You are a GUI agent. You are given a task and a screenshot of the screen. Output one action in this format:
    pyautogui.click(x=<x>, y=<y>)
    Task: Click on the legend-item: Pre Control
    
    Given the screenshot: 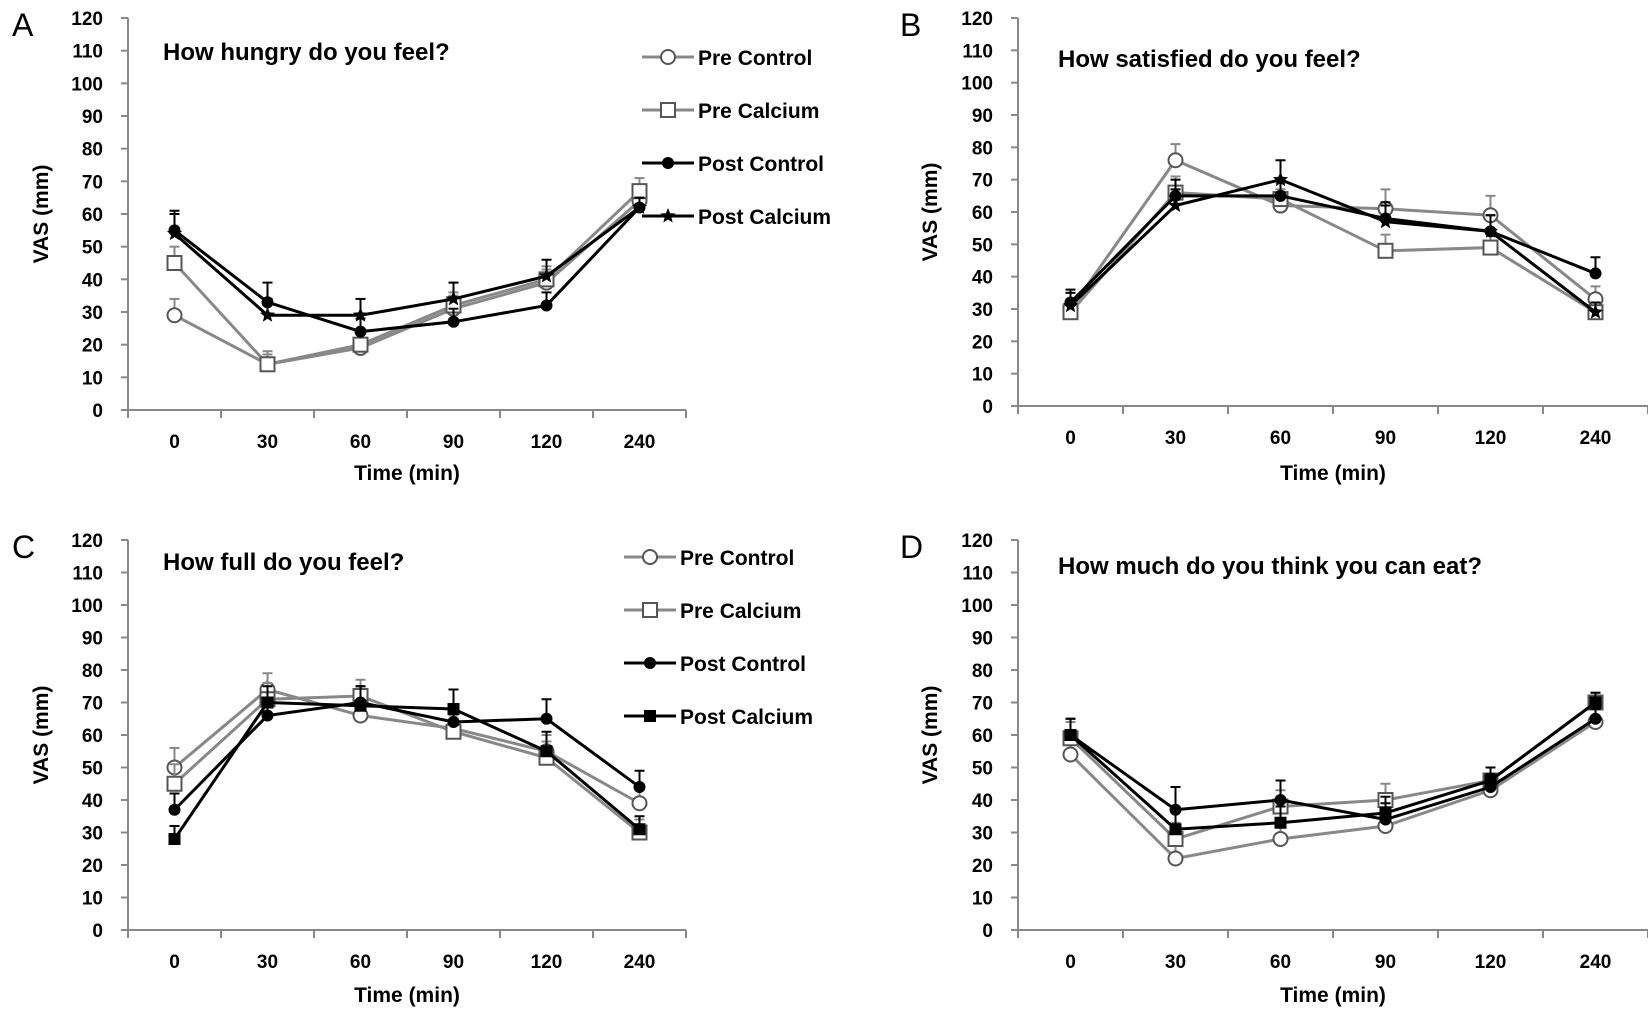 What is the action you would take?
    pyautogui.click(x=709, y=558)
    